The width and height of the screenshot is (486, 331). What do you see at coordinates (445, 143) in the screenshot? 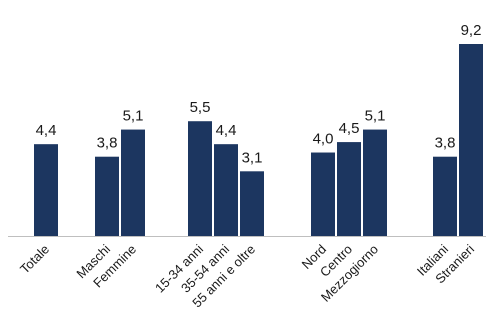
I see `value-label-4-0: 3,8` at bounding box center [445, 143].